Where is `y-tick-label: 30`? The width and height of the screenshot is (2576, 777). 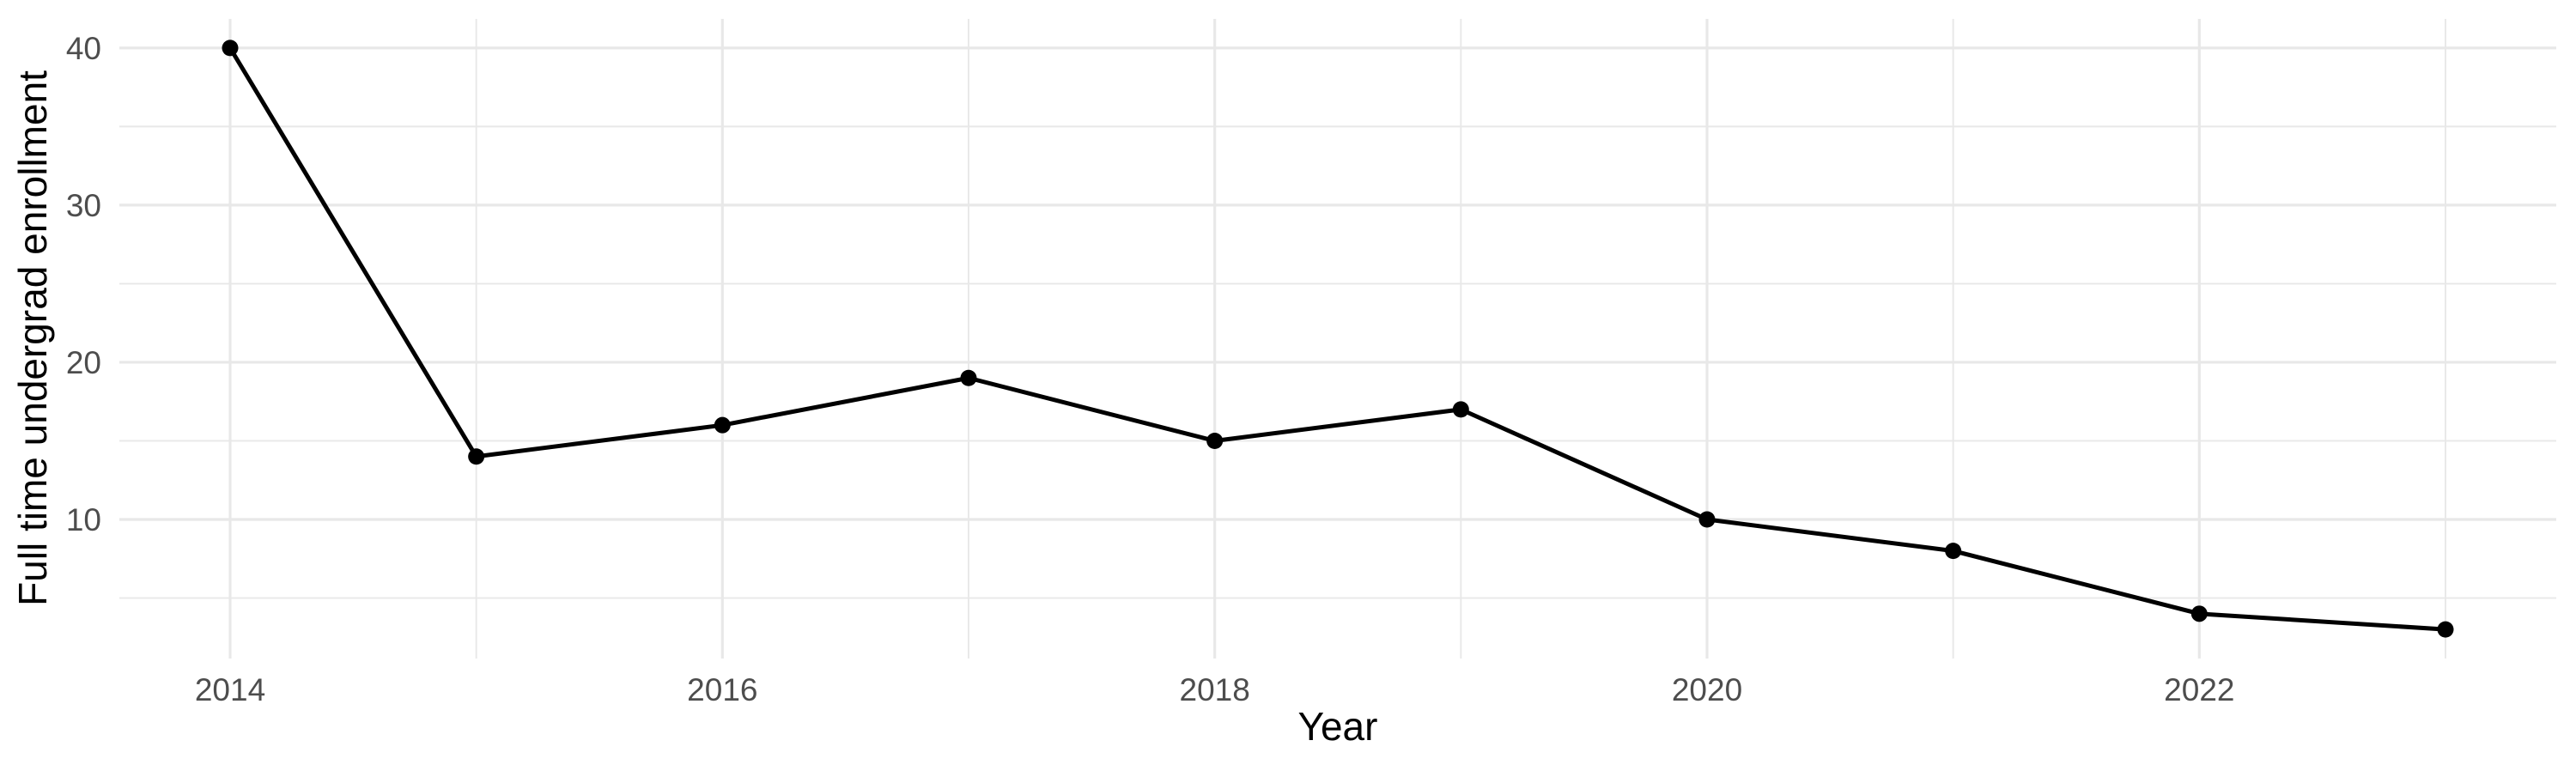
y-tick-label: 30 is located at coordinates (83, 205).